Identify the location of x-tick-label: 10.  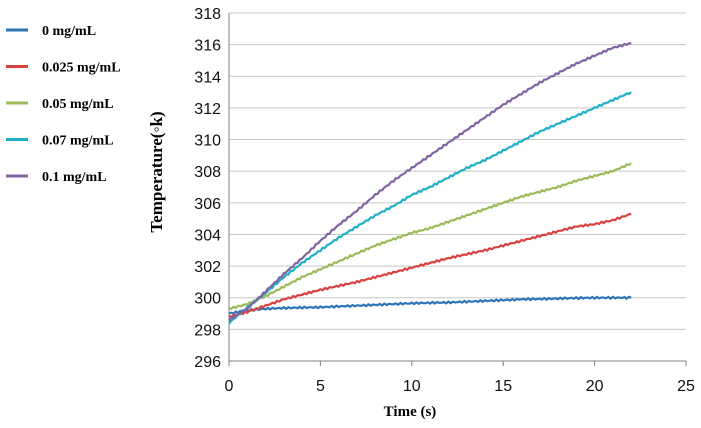
(412, 386).